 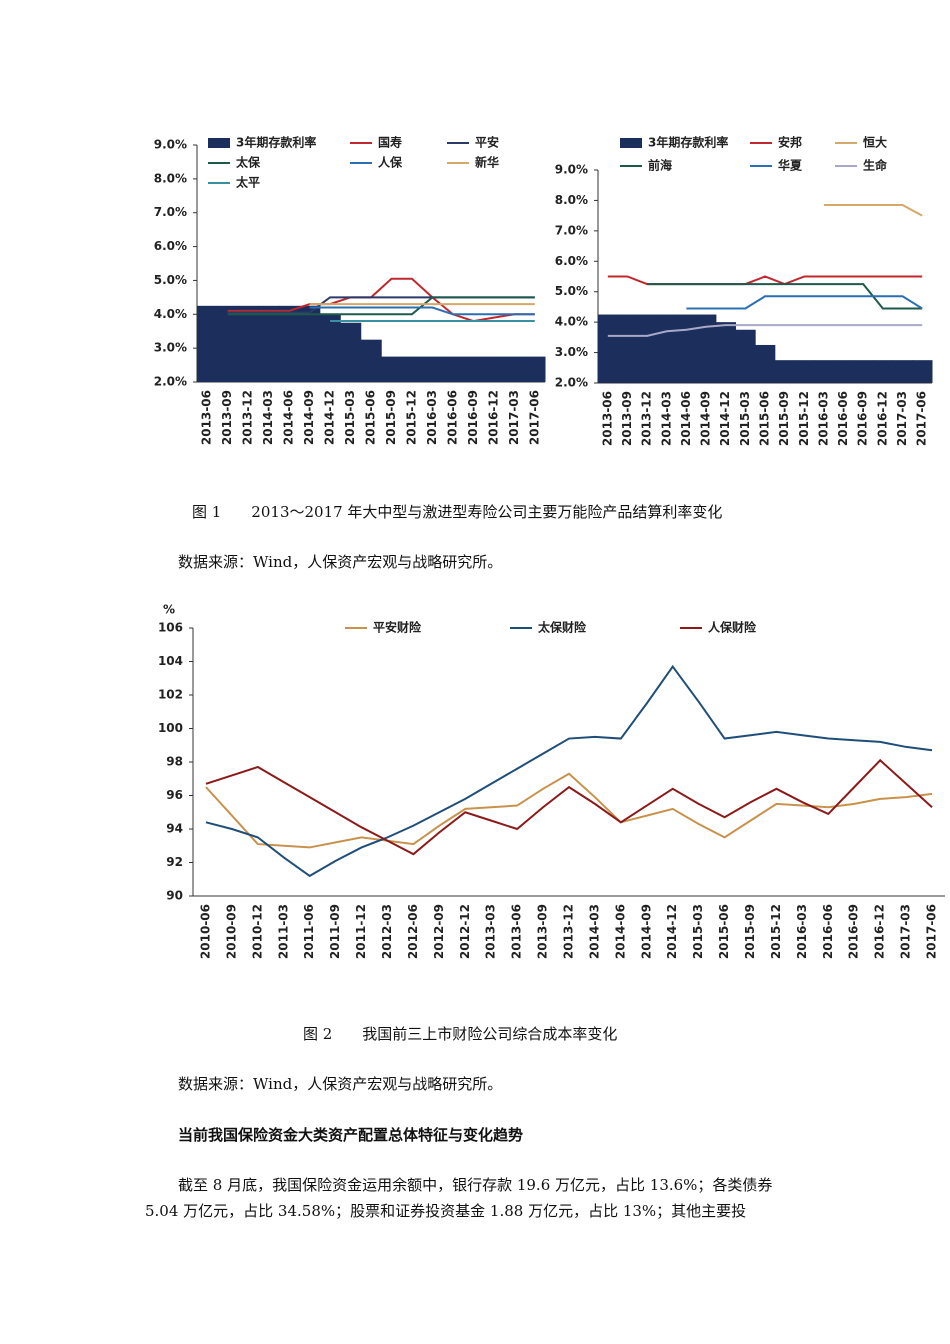 What do you see at coordinates (571, 170) in the screenshot?
I see `y-tick-label: 9.0%` at bounding box center [571, 170].